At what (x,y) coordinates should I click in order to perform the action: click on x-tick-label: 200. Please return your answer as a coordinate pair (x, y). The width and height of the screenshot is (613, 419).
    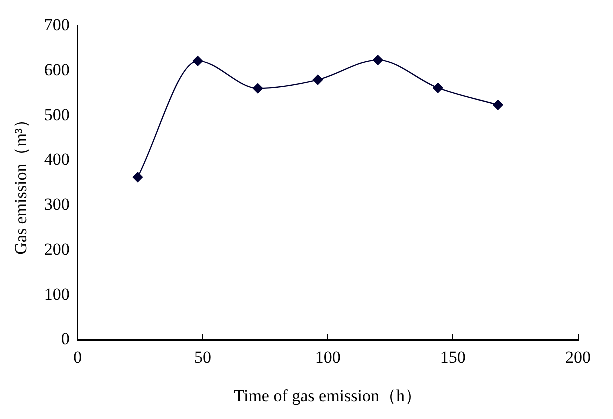
    Looking at the image, I should click on (578, 357).